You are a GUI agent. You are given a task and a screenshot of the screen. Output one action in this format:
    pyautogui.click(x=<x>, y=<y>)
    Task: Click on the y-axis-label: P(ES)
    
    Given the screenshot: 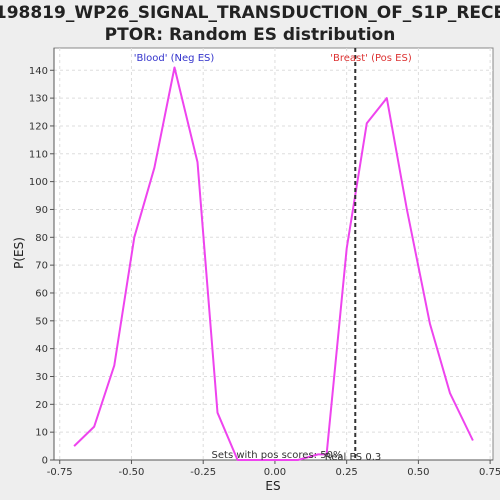 What is the action you would take?
    pyautogui.click(x=19, y=253)
    